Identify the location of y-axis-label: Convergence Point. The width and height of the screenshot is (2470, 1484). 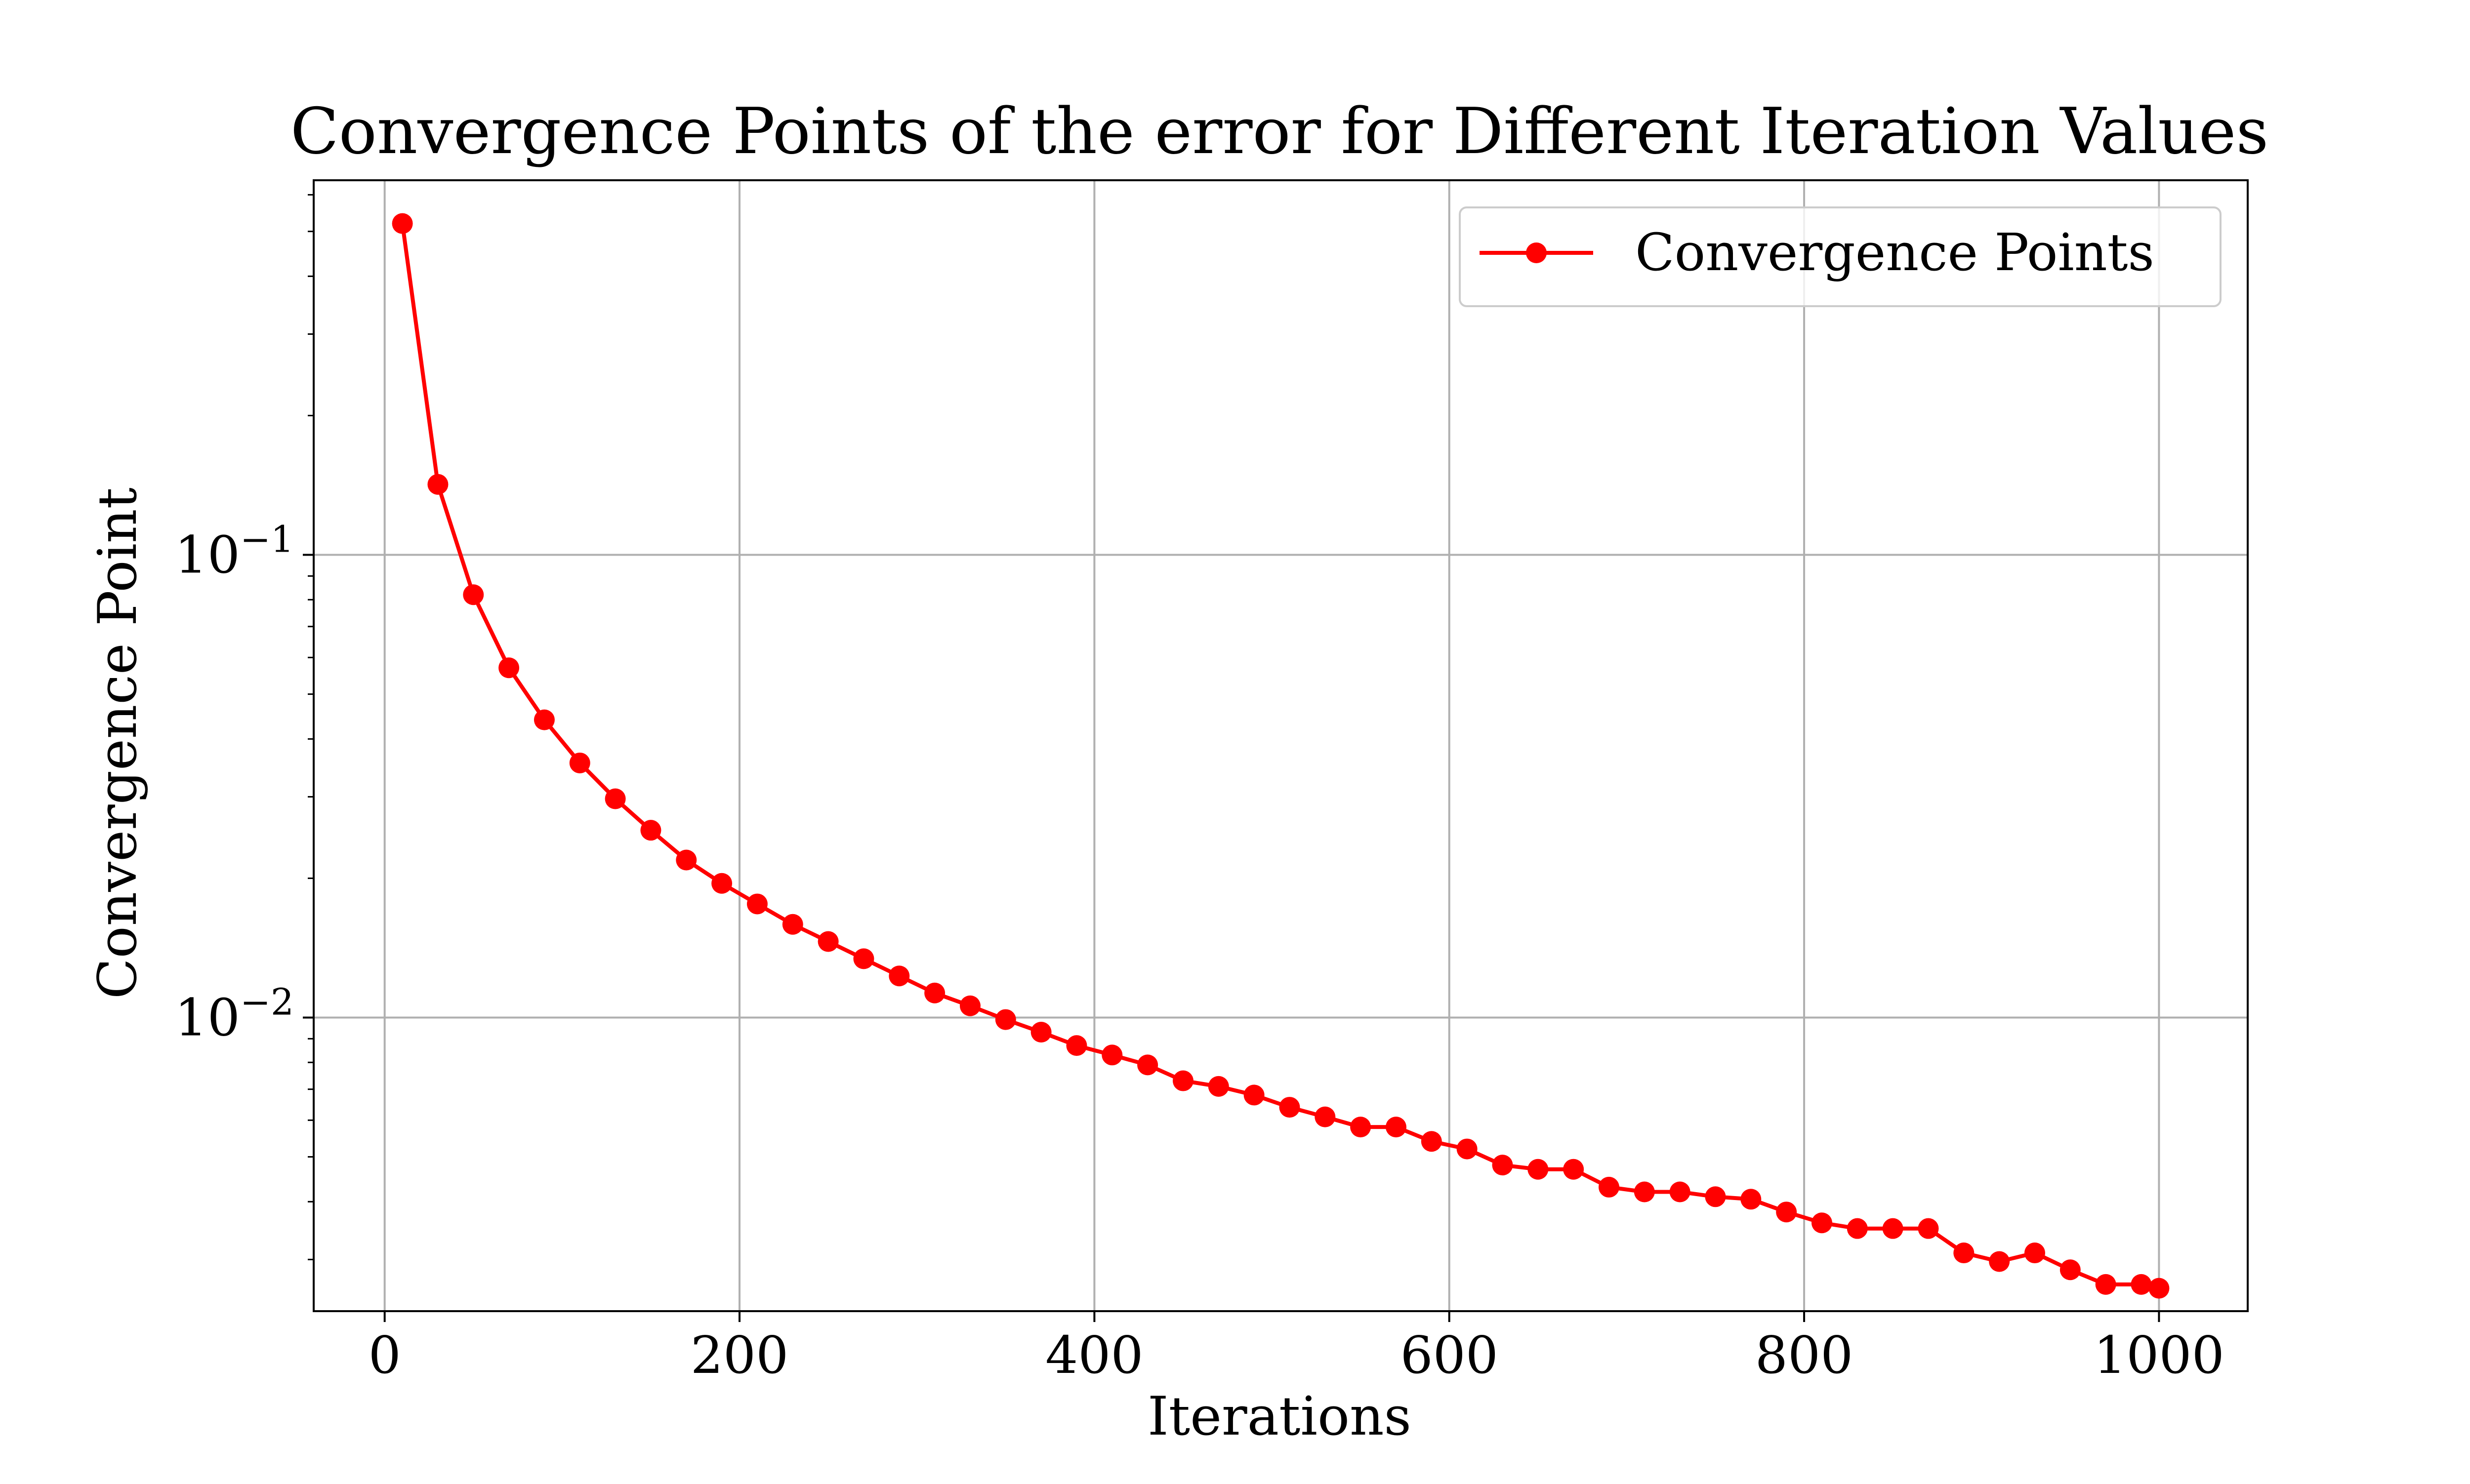
(118, 743).